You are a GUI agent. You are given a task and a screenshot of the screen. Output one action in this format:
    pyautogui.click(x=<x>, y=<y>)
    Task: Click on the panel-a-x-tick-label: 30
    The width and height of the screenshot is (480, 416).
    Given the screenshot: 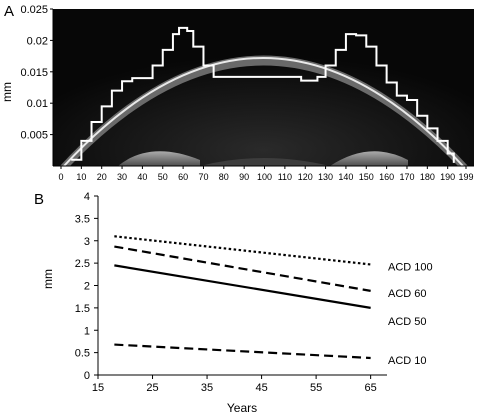 What is the action you would take?
    pyautogui.click(x=122, y=177)
    